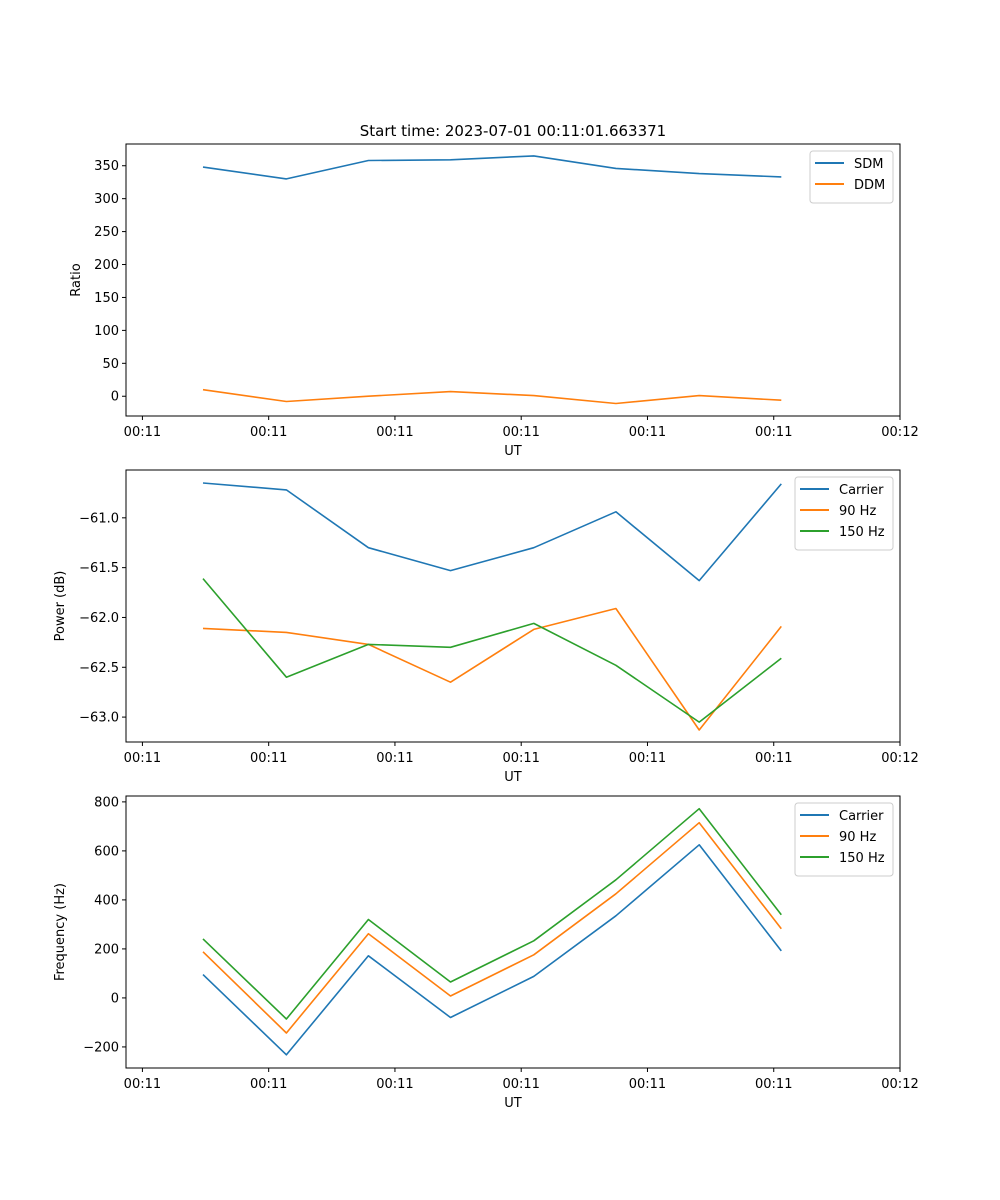  What do you see at coordinates (106, 199) in the screenshot?
I see `y-tick-label: 300` at bounding box center [106, 199].